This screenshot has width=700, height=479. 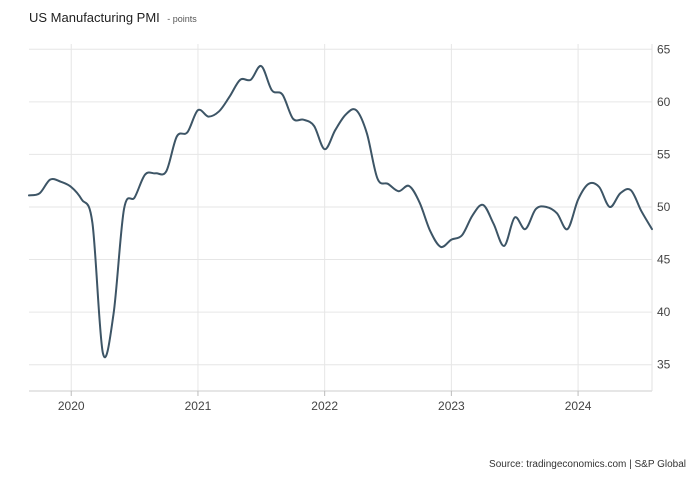 I want to click on y-tick-label-65: 65, so click(x=664, y=49).